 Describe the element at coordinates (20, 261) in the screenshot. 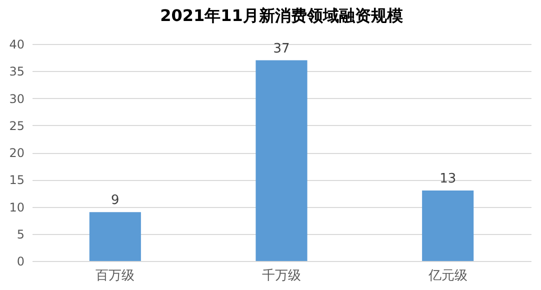

I see `y-tick-label: 0` at that location.